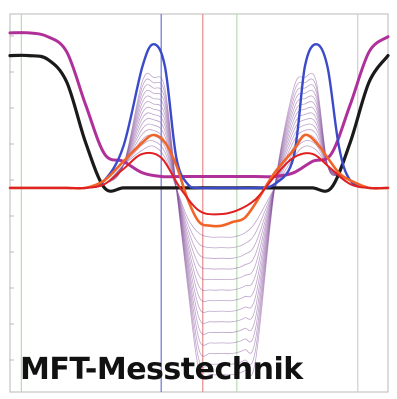  I want to click on caption-label: MFT-Messtechnik, so click(161, 369).